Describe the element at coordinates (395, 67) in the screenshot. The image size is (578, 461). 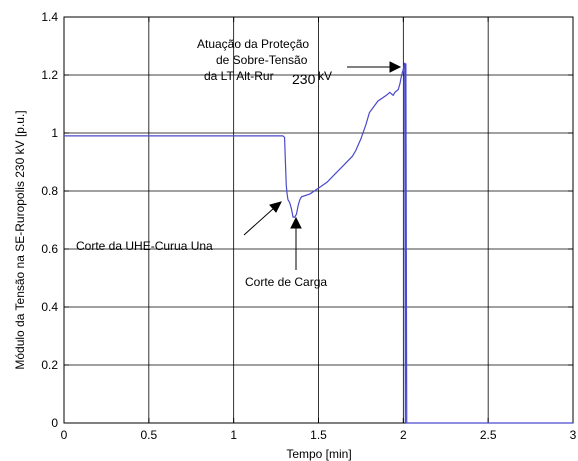
I see `arrow-protection-head` at that location.